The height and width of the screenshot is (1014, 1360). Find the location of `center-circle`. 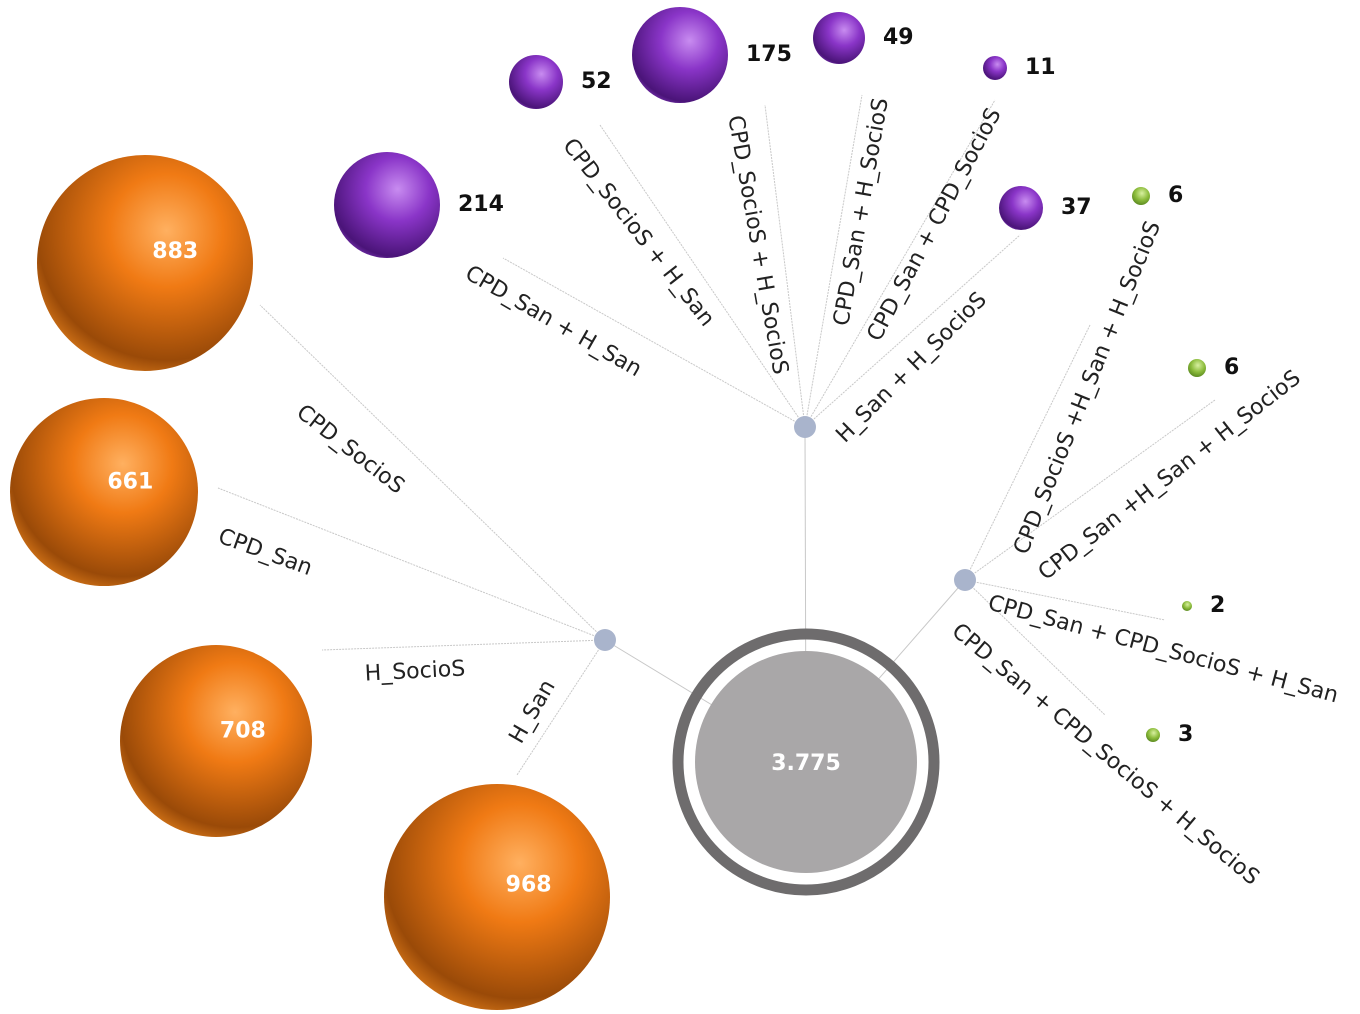

center-circle is located at coordinates (806, 762).